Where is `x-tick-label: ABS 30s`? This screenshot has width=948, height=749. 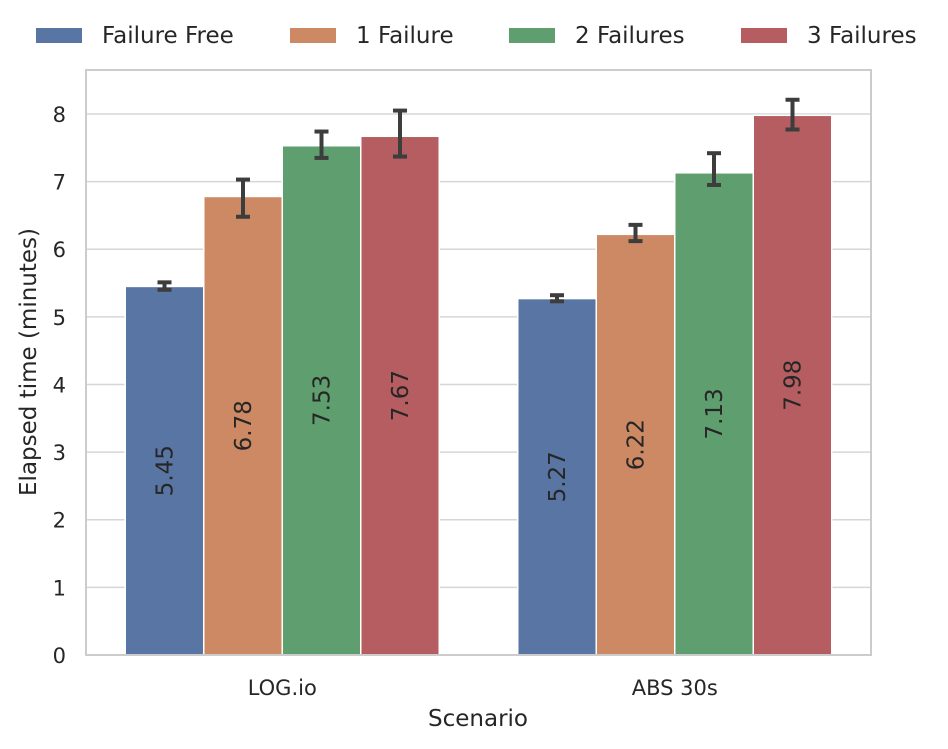
x-tick-label: ABS 30s is located at coordinates (675, 688).